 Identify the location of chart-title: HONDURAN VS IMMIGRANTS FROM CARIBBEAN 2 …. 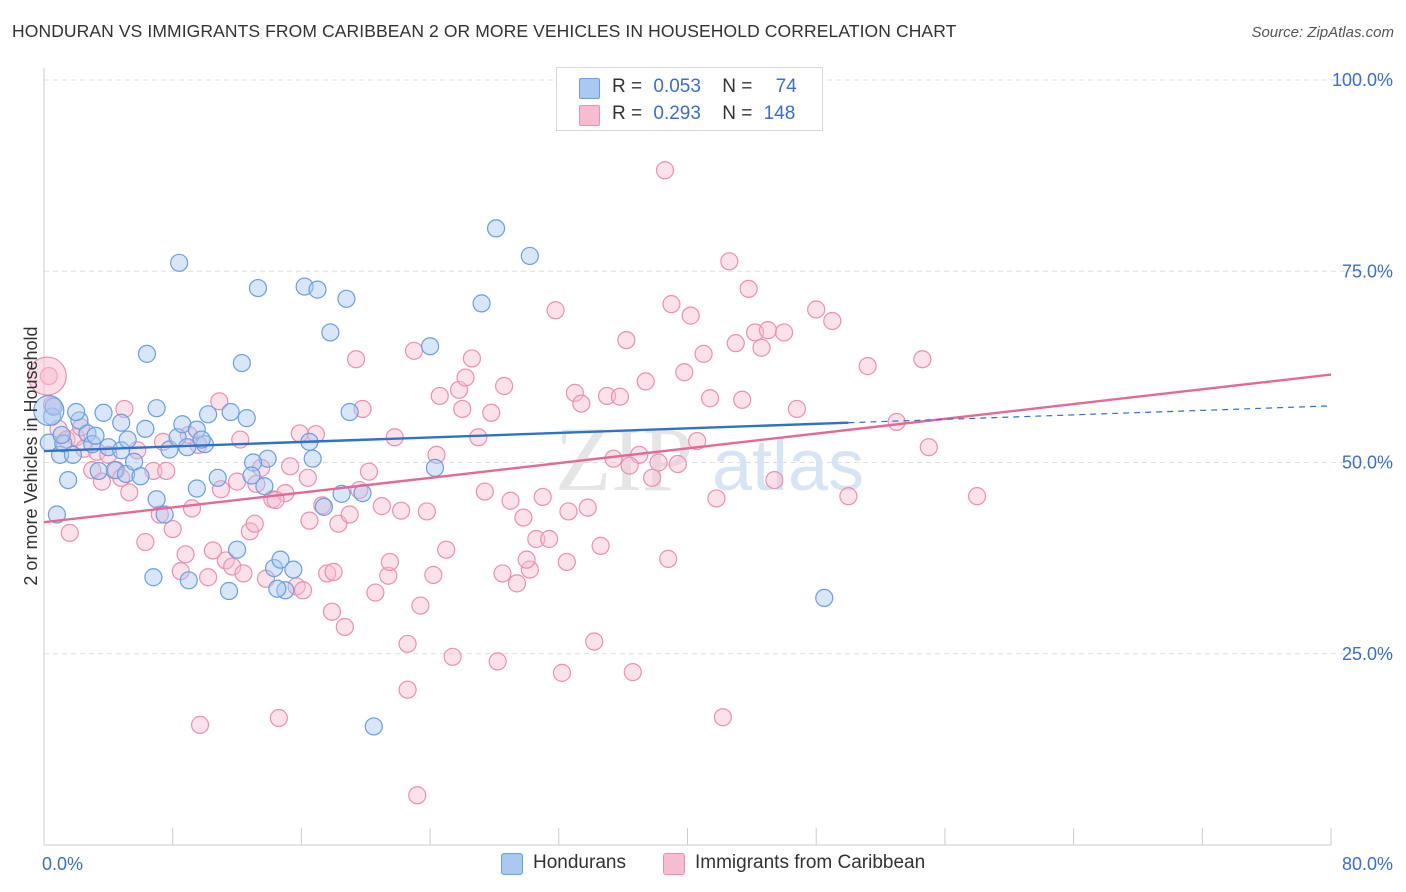
(484, 31).